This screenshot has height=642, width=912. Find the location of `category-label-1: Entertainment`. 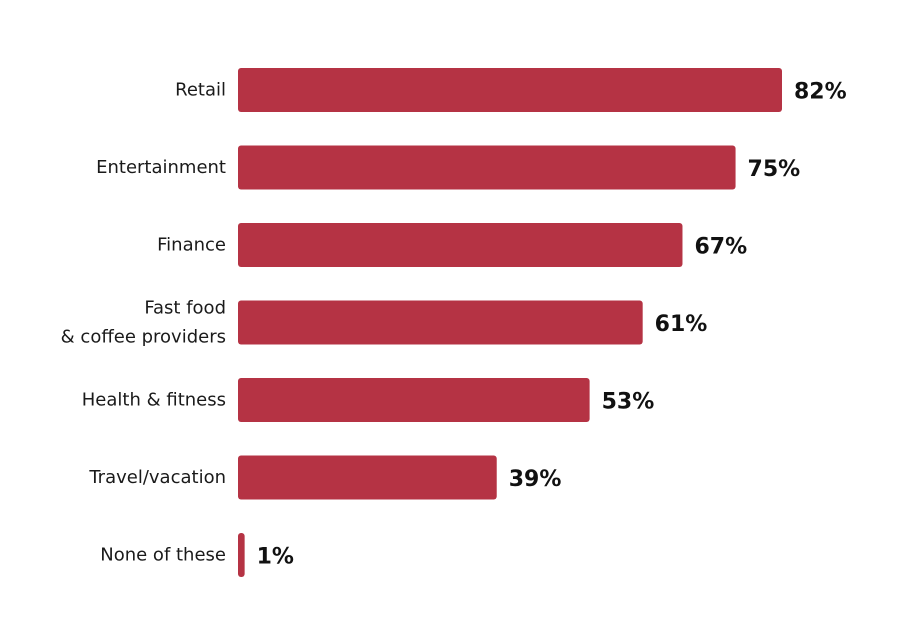

category-label-1: Entertainment is located at coordinates (161, 167).